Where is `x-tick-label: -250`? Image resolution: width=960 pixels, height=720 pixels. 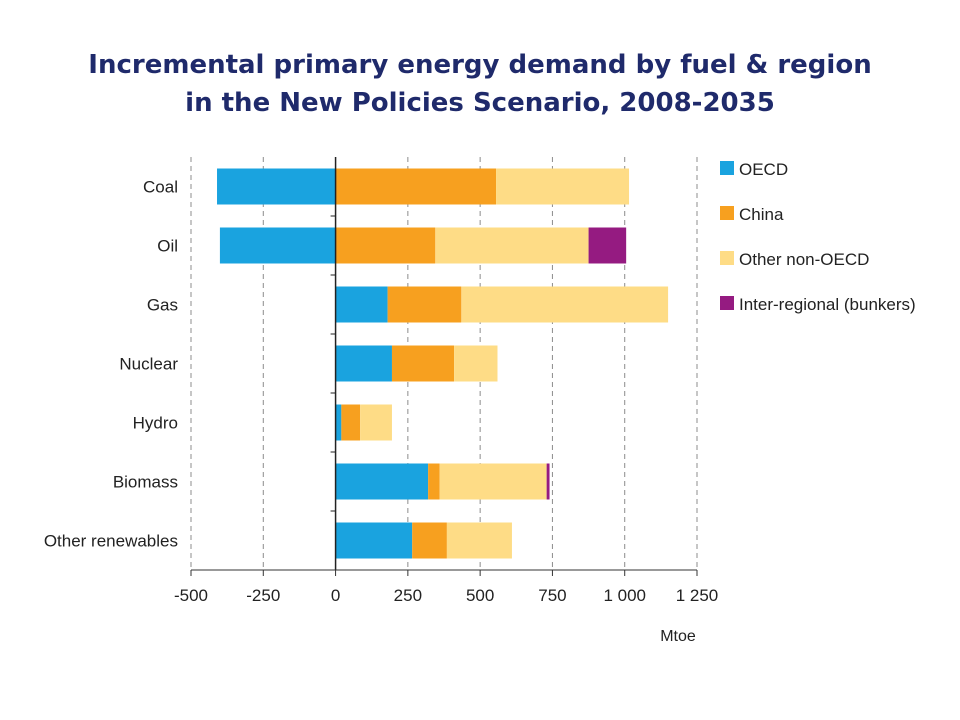
x-tick-label: -250 is located at coordinates (263, 595).